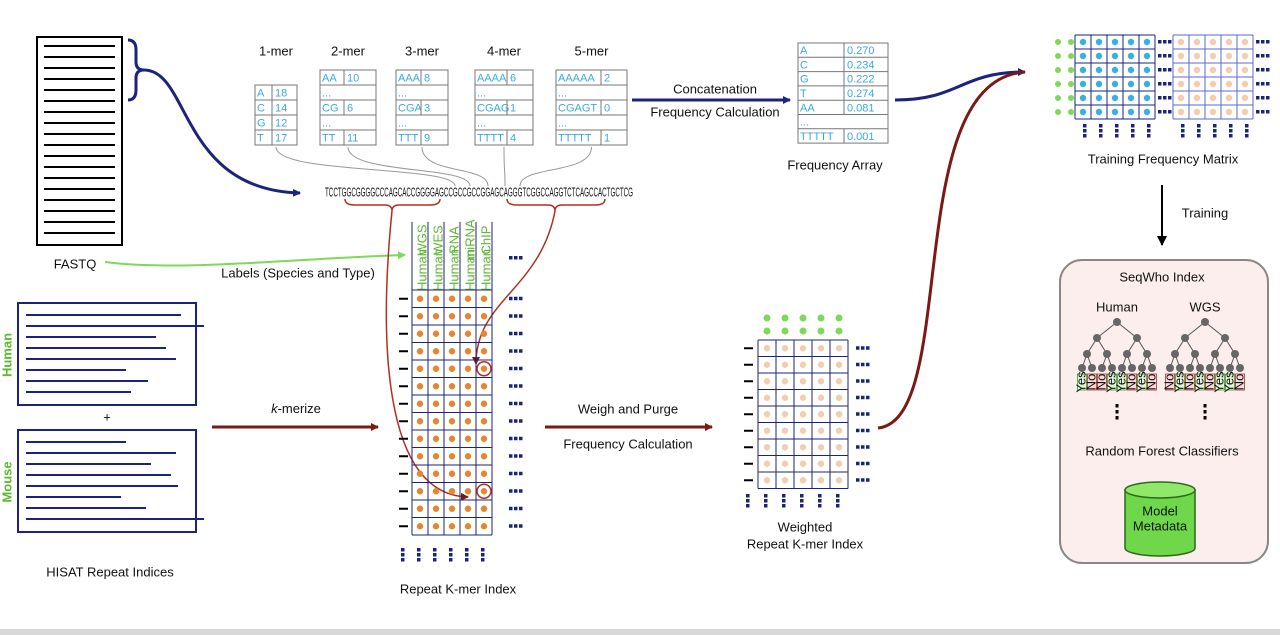  What do you see at coordinates (296, 408) in the screenshot?
I see `arrow-label: k-merize` at bounding box center [296, 408].